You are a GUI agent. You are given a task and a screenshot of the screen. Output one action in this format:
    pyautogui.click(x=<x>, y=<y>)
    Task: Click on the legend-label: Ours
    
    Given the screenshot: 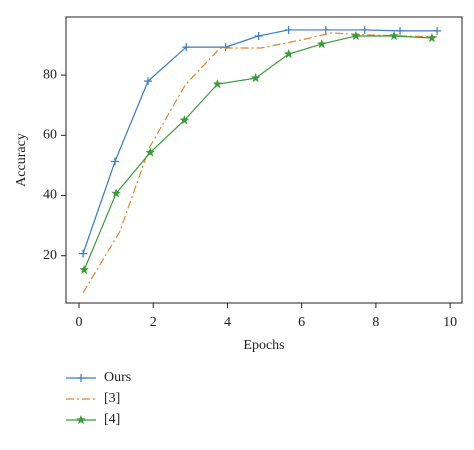 What is the action you would take?
    pyautogui.click(x=117, y=377)
    